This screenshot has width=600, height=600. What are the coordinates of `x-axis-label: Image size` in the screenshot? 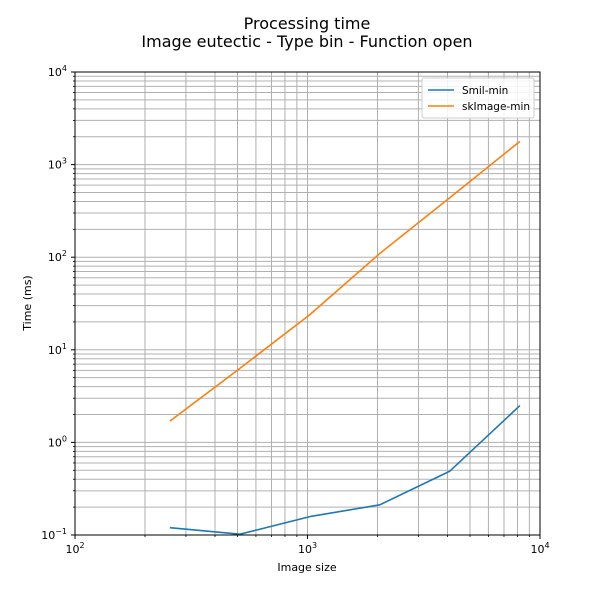 It's located at (307, 567).